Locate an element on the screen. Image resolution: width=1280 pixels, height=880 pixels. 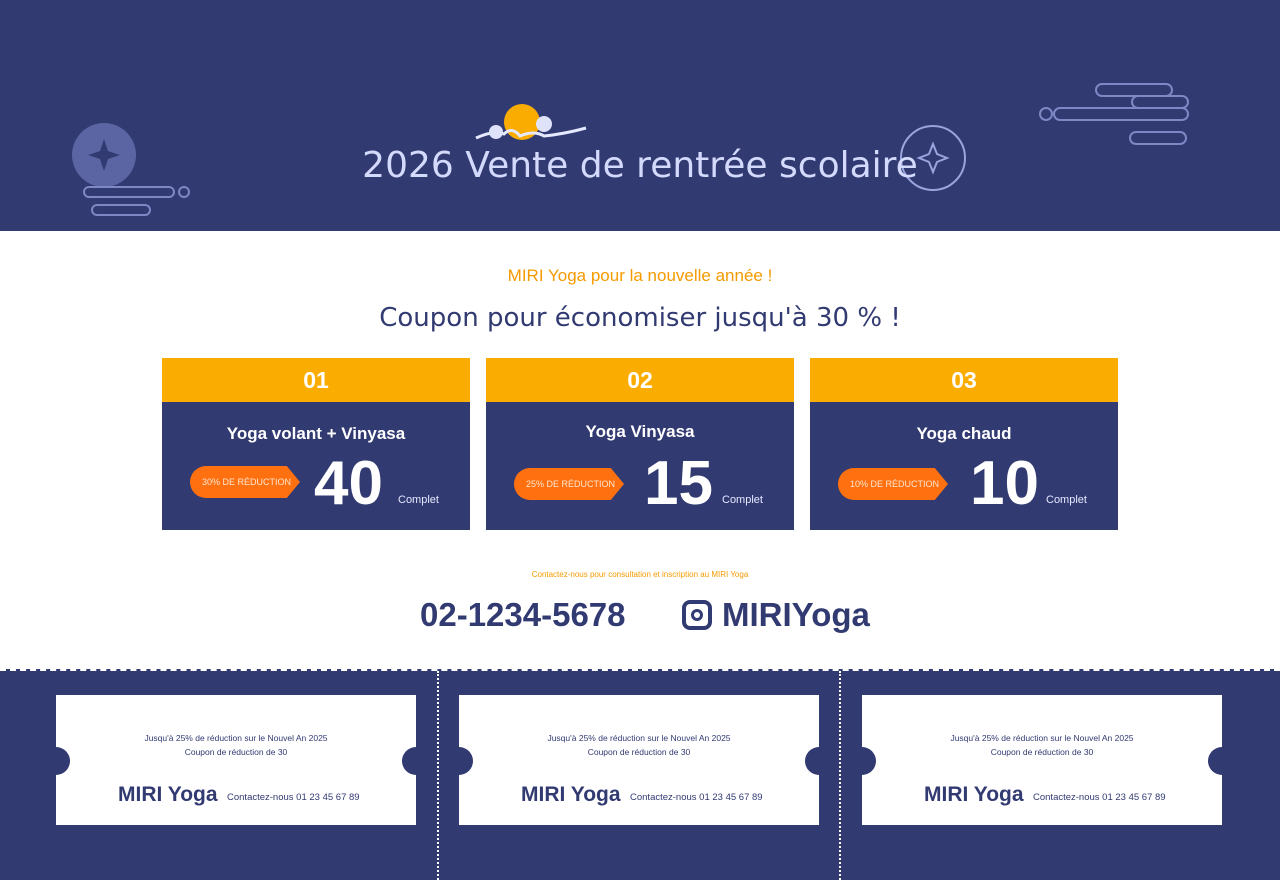
card-number: 02 is located at coordinates (640, 380).